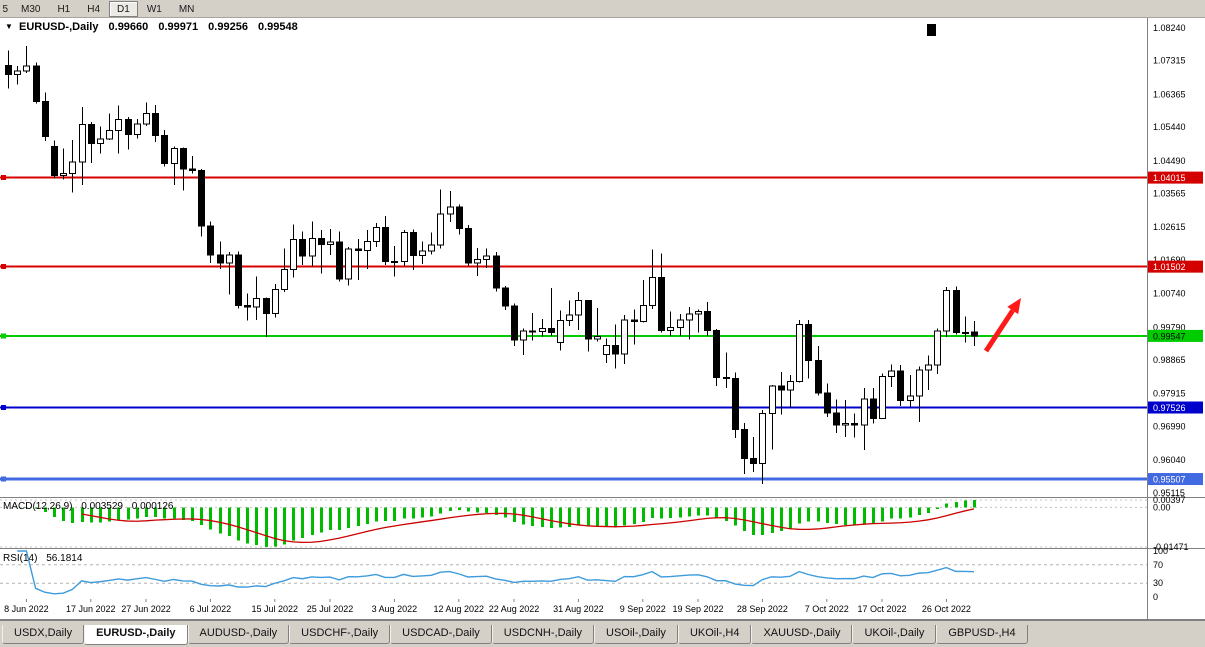 This screenshot has height=647, width=1205. What do you see at coordinates (43, 634) in the screenshot?
I see `chart-tab-usdx-daily: USDX,Daily` at bounding box center [43, 634].